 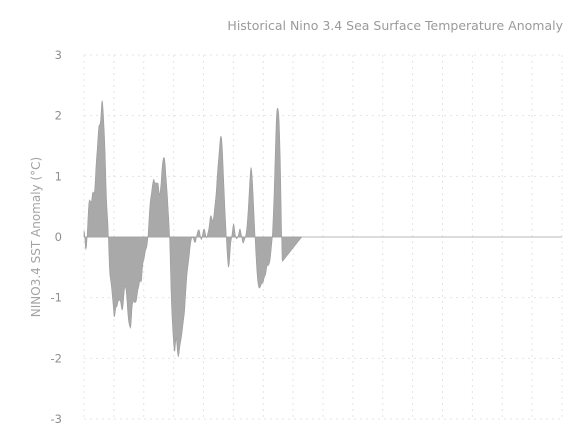 I want to click on y-axis-label: NINO3.4 SST Anomaly (°C), so click(x=36, y=237).